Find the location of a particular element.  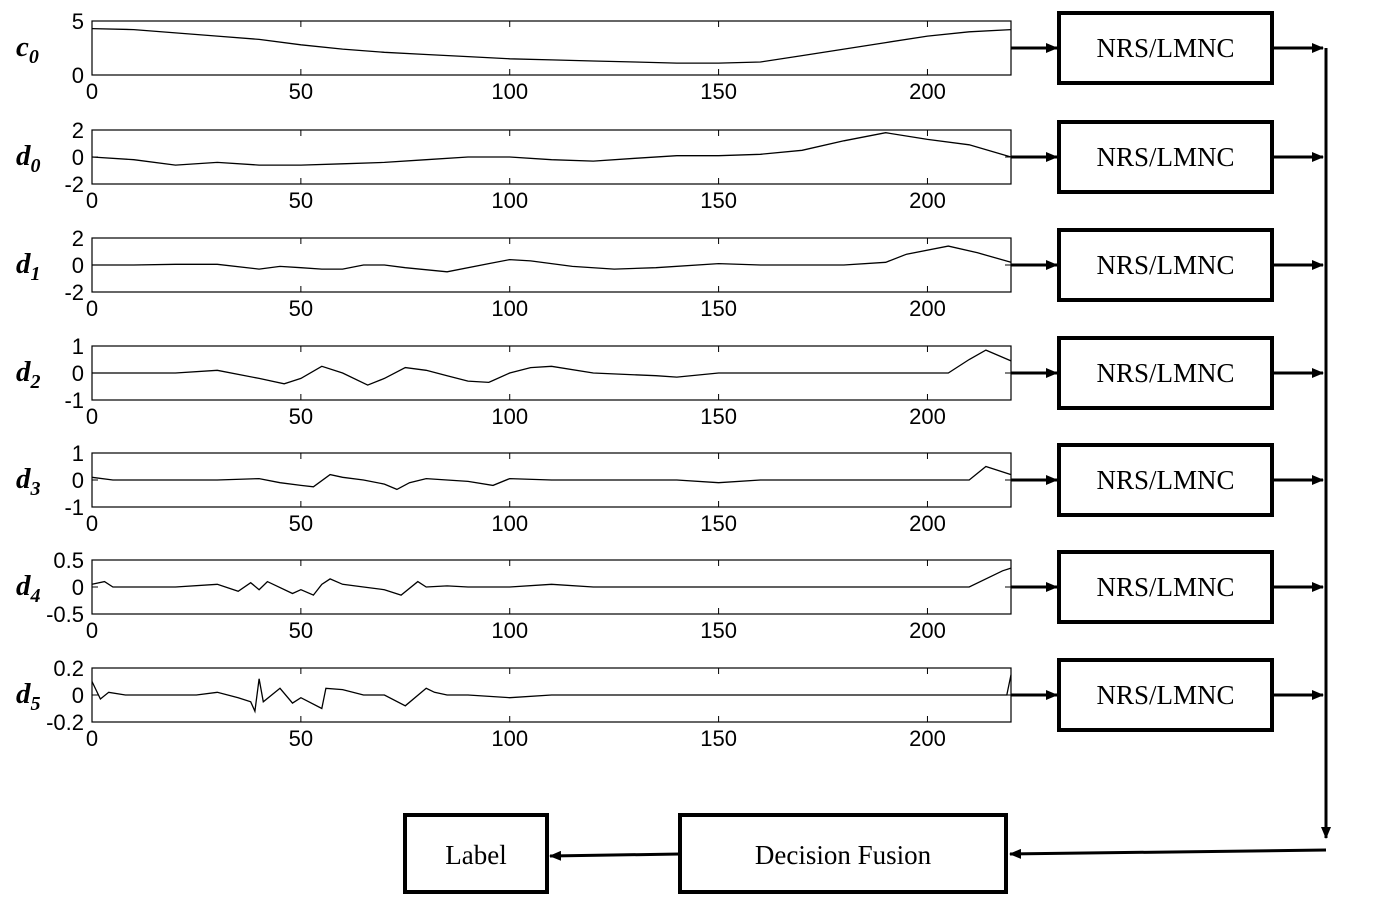

y-tick-label: 5 is located at coordinates (78, 21).